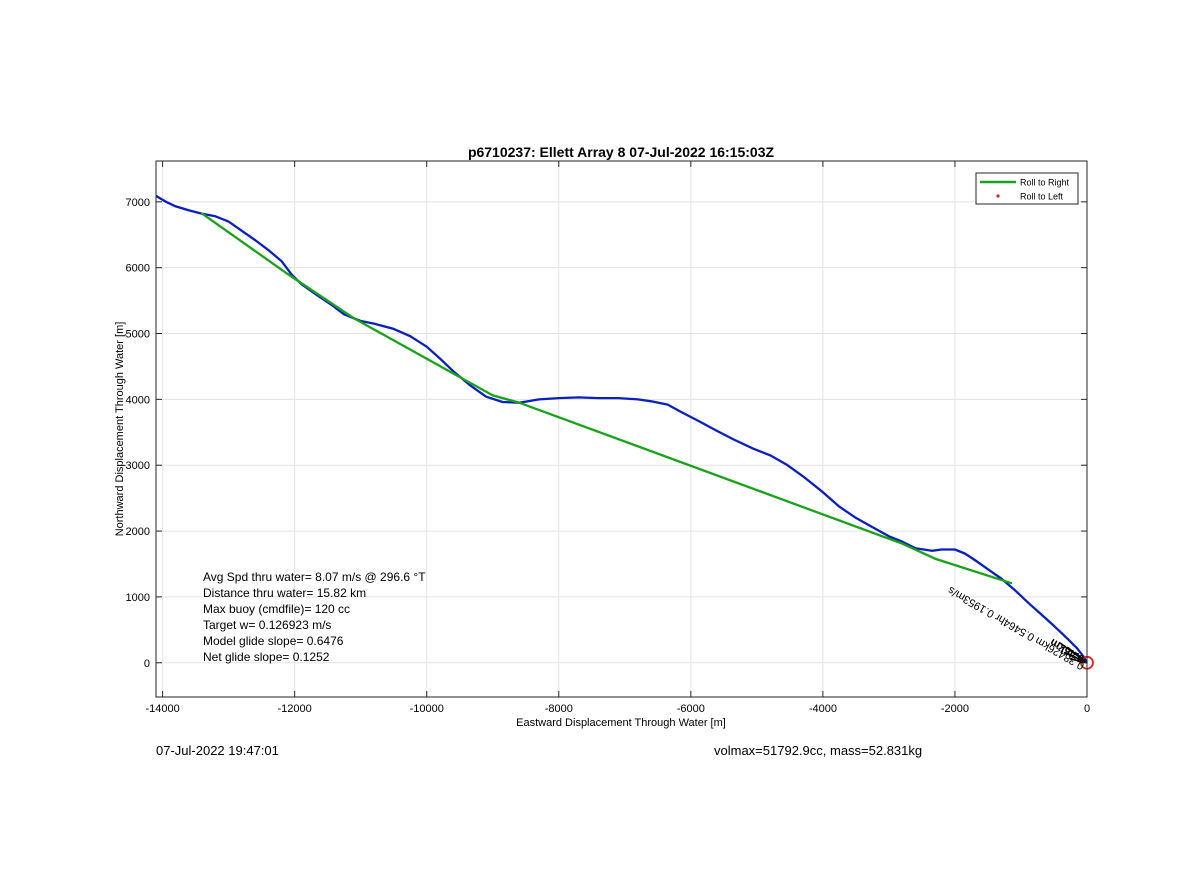 This screenshot has height=889, width=1200. Describe the element at coordinates (998, 196) in the screenshot. I see `legend-swatch-dot` at that location.